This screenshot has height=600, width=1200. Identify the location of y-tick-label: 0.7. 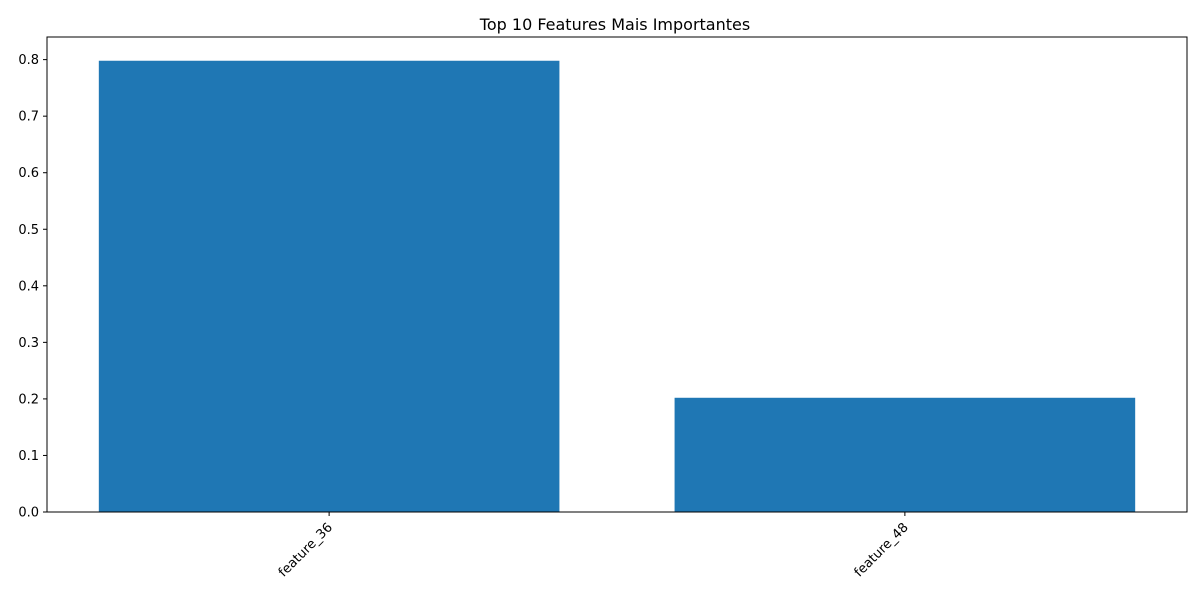
(28, 117).